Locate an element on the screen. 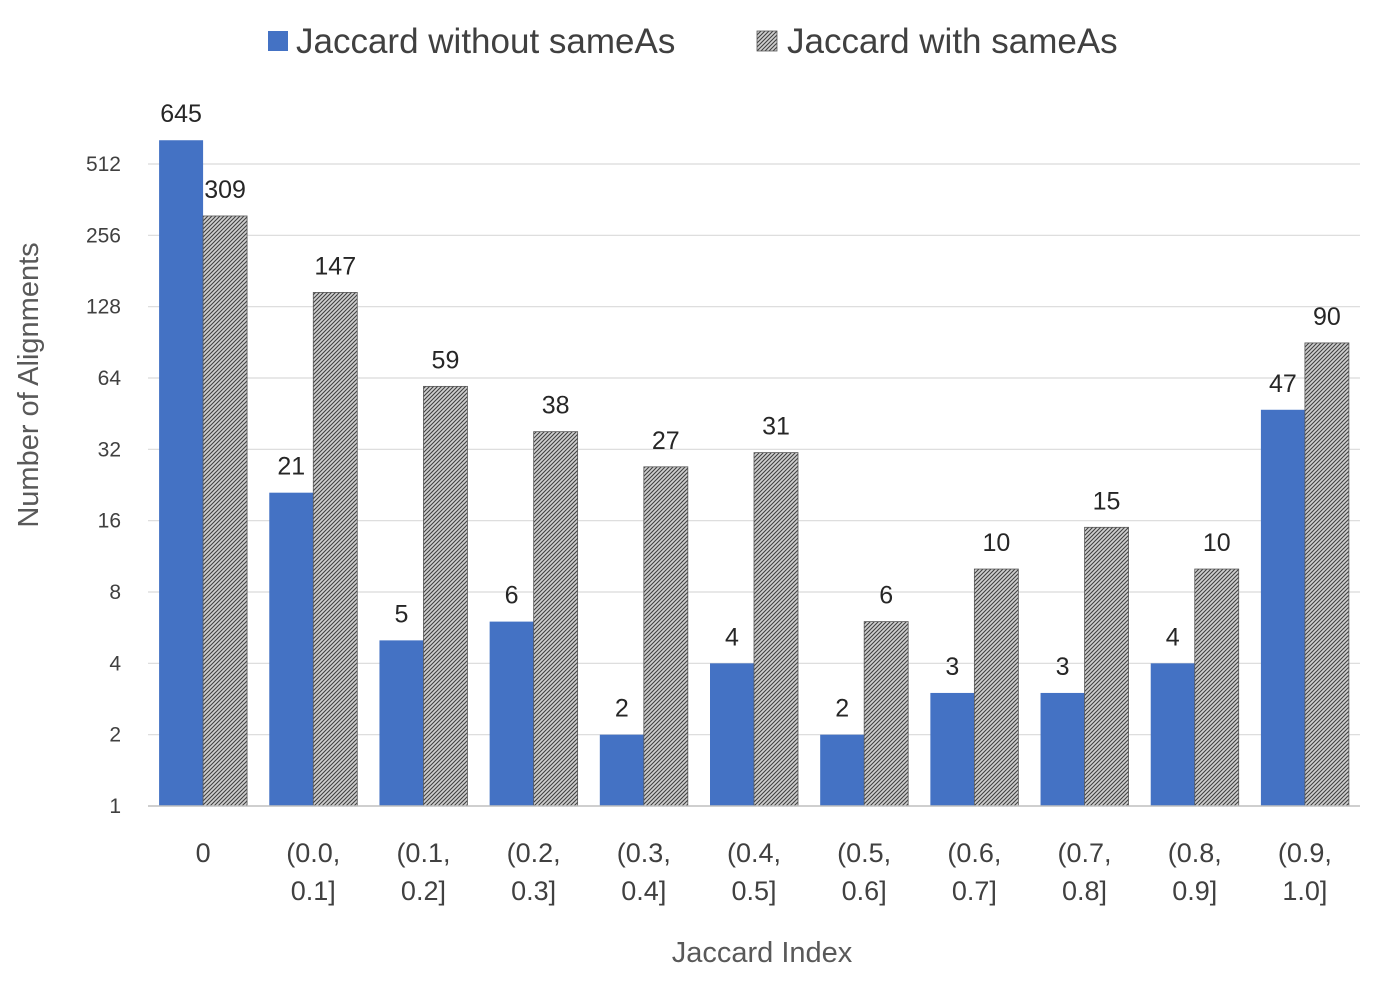  legend-item-with-sameas: Jaccard with sameAs is located at coordinates (937, 41).